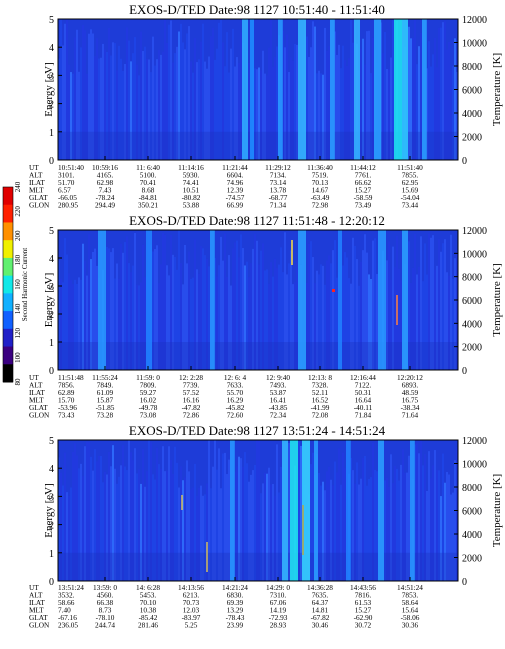 The height and width of the screenshot is (649, 505). Describe the element at coordinates (474, 465) in the screenshot. I see `y2-tick-label: 10000` at that location.